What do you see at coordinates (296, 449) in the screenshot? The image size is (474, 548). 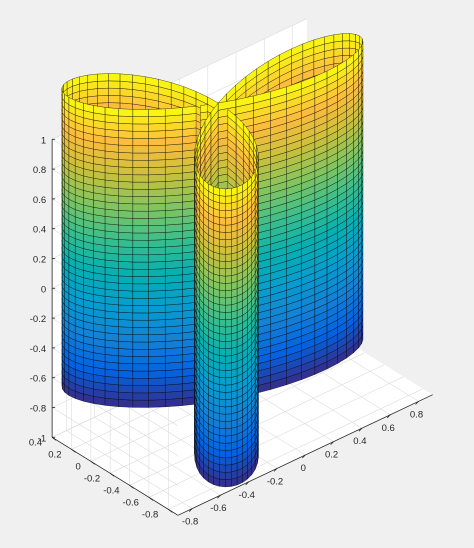 I see `grid-line-floor-y` at bounding box center [296, 449].